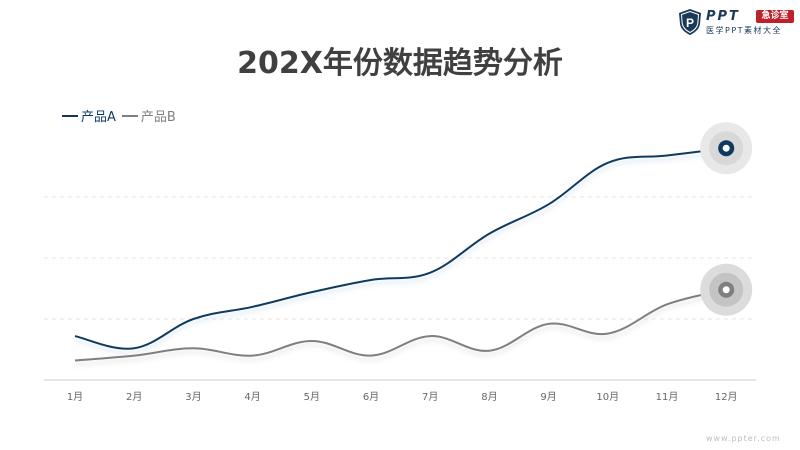  I want to click on shield-logo-icon: P, so click(690, 22).